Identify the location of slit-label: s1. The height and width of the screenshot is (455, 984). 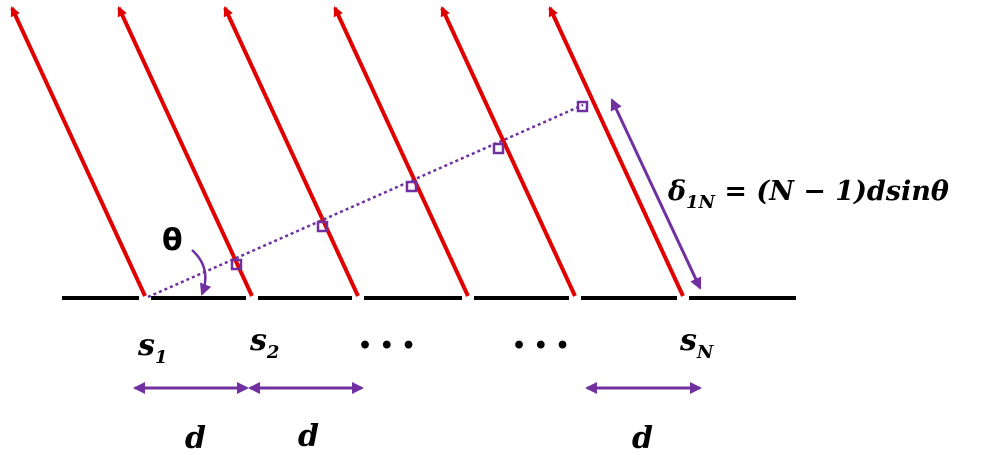
(152, 348).